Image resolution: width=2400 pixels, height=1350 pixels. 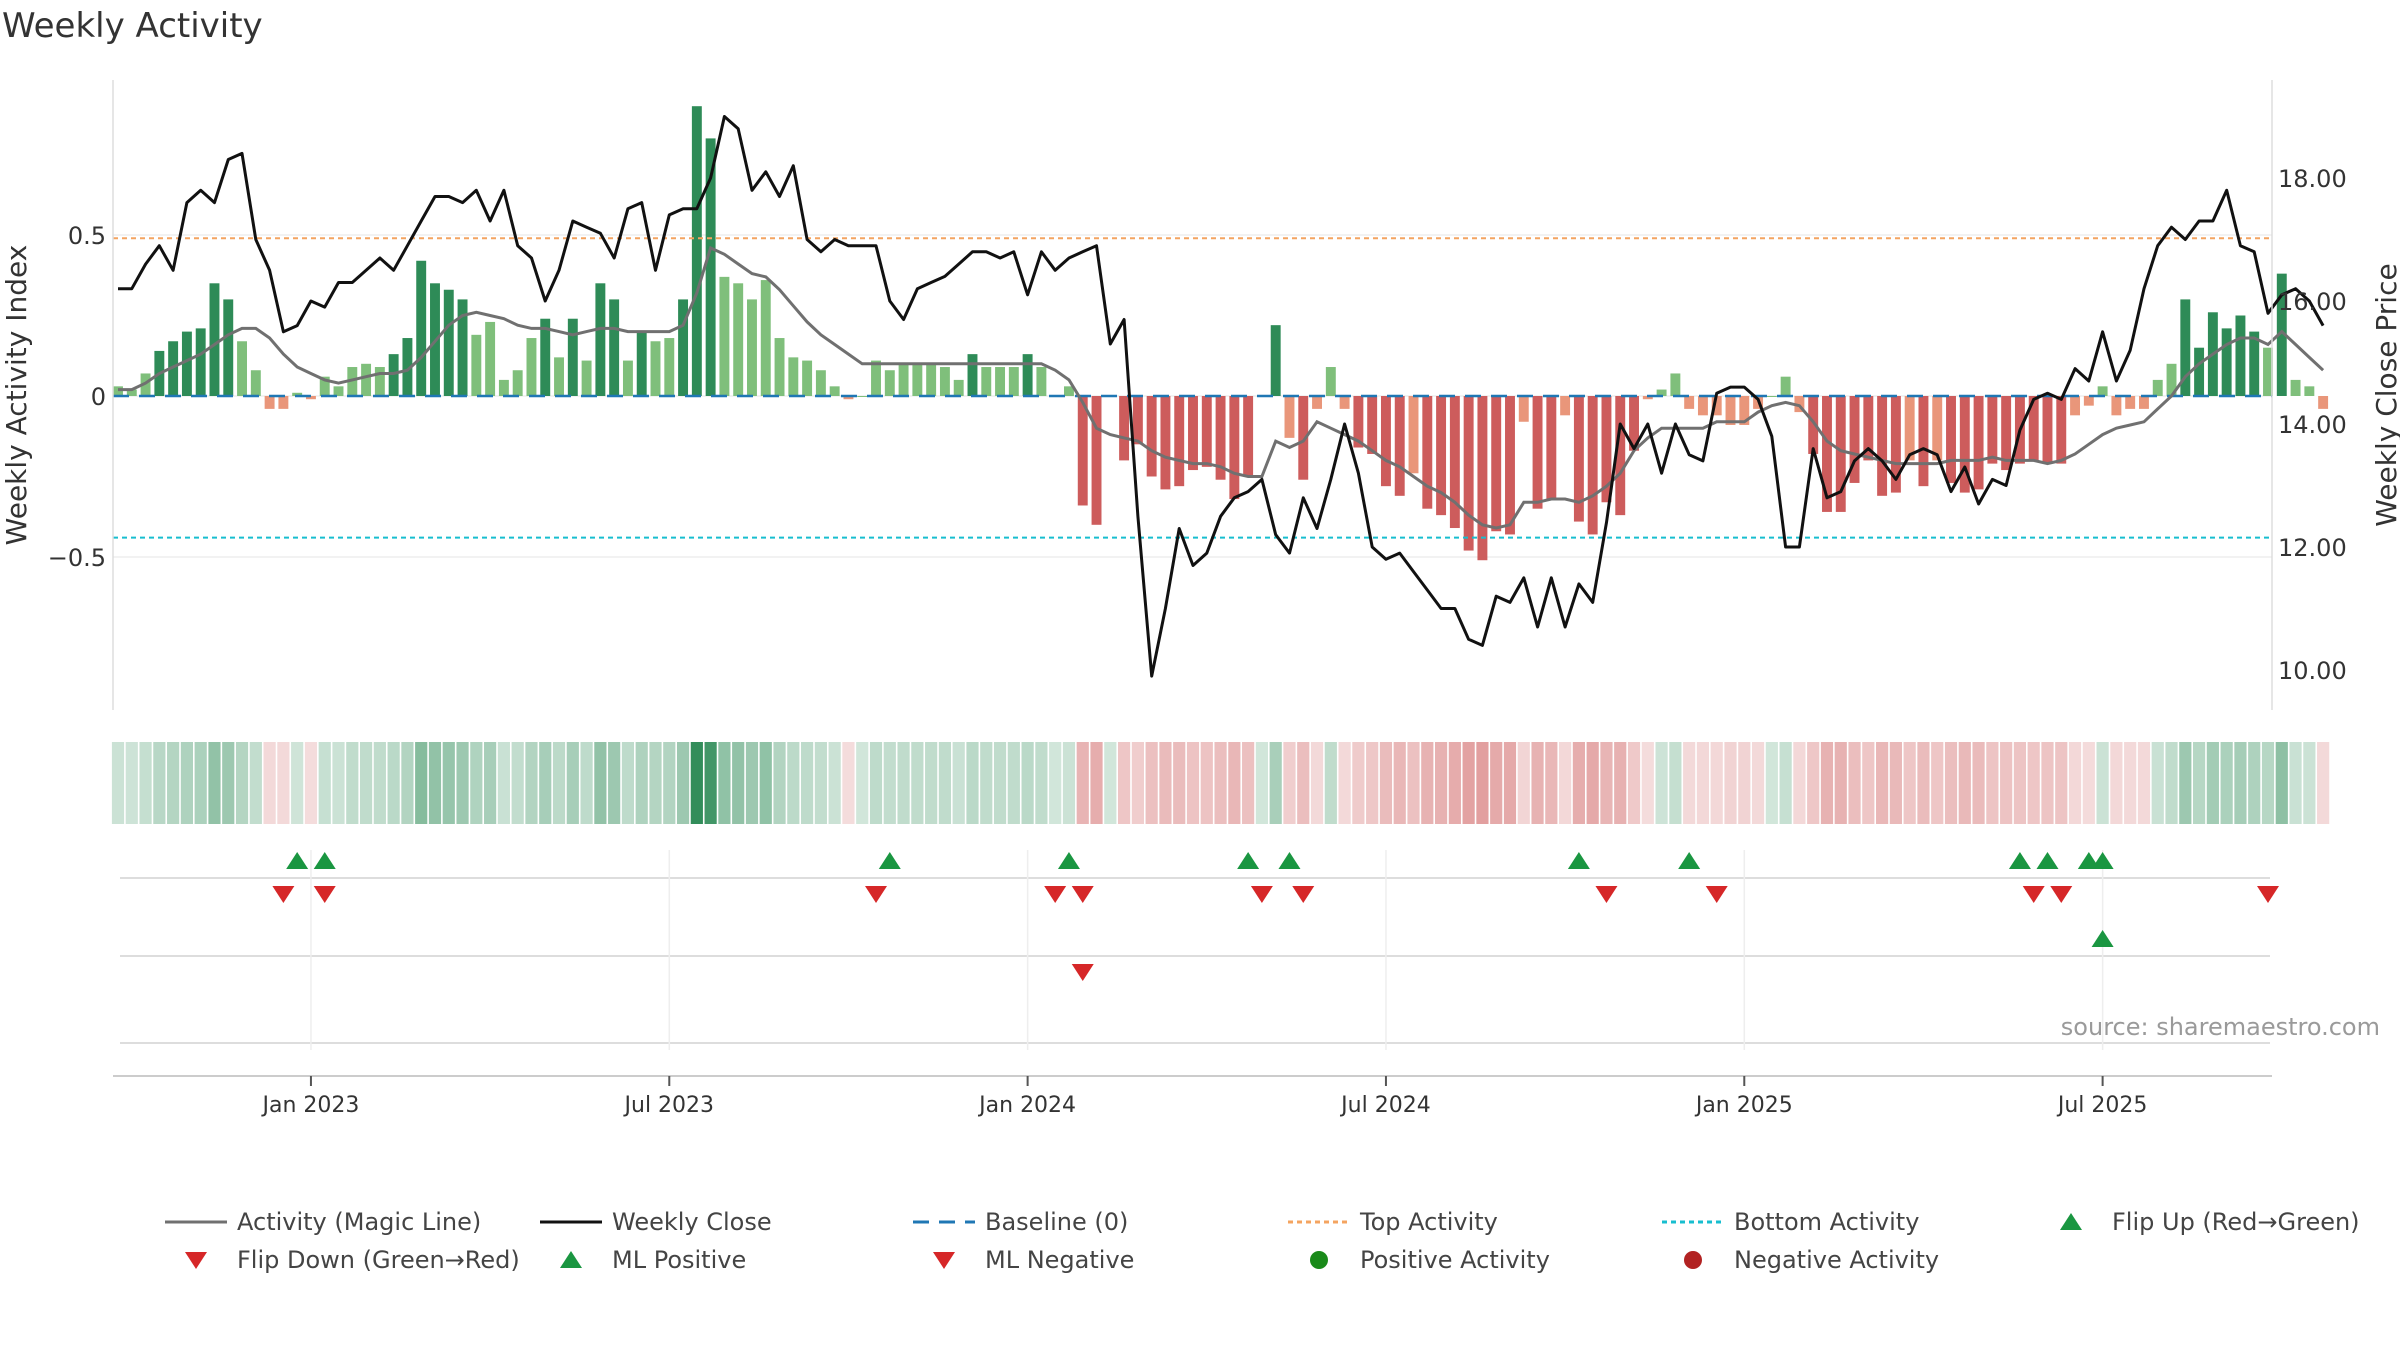 I want to click on legend-item-flip-up: Flip Up (Red→Green), so click(x=2200, y=1222).